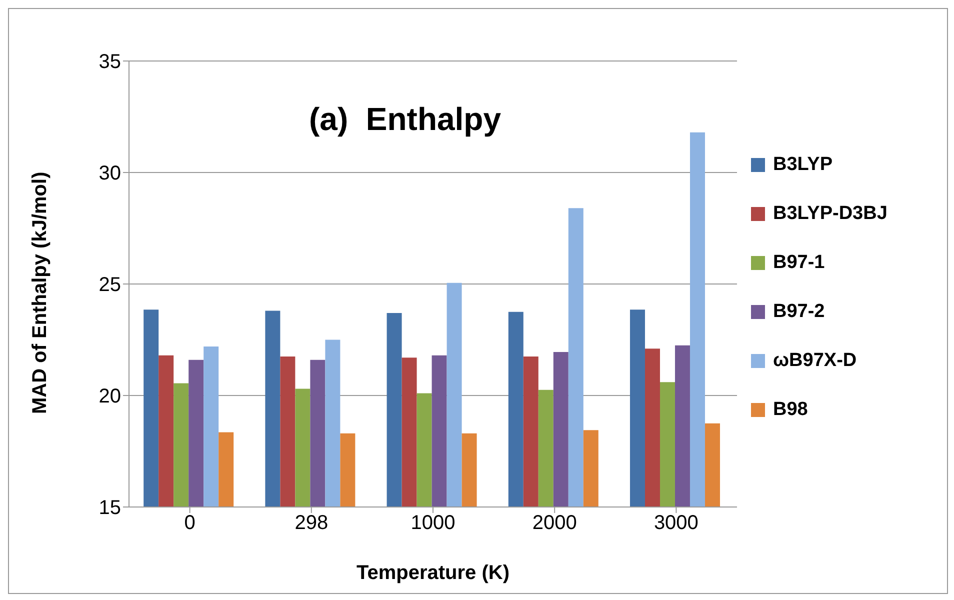 Image resolution: width=954 pixels, height=600 pixels. I want to click on y-tick-label: 20, so click(109, 397).